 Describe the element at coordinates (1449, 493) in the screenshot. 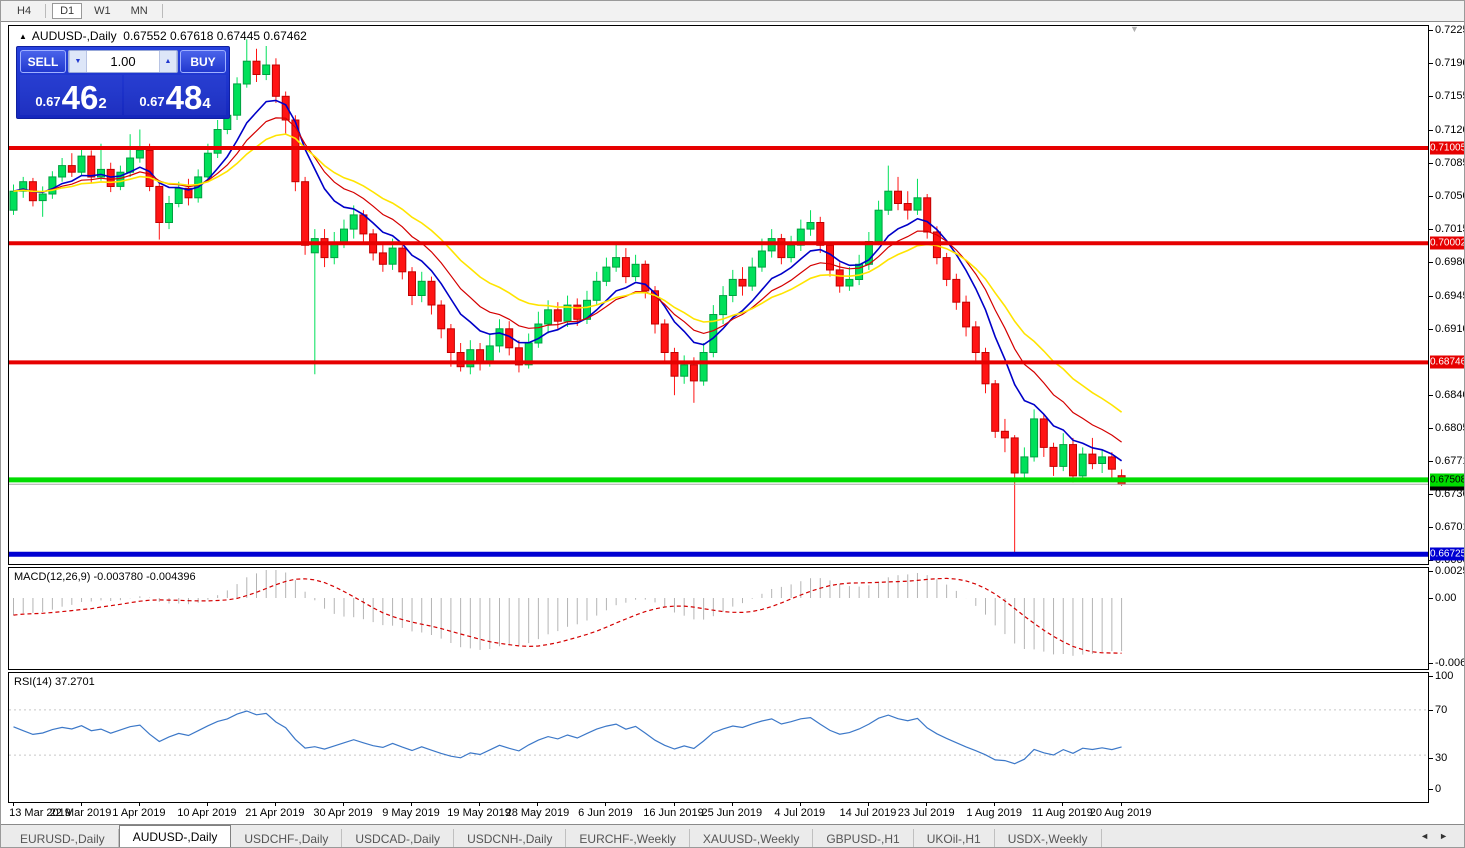

I see `price-tick-label: 0.67360` at that location.